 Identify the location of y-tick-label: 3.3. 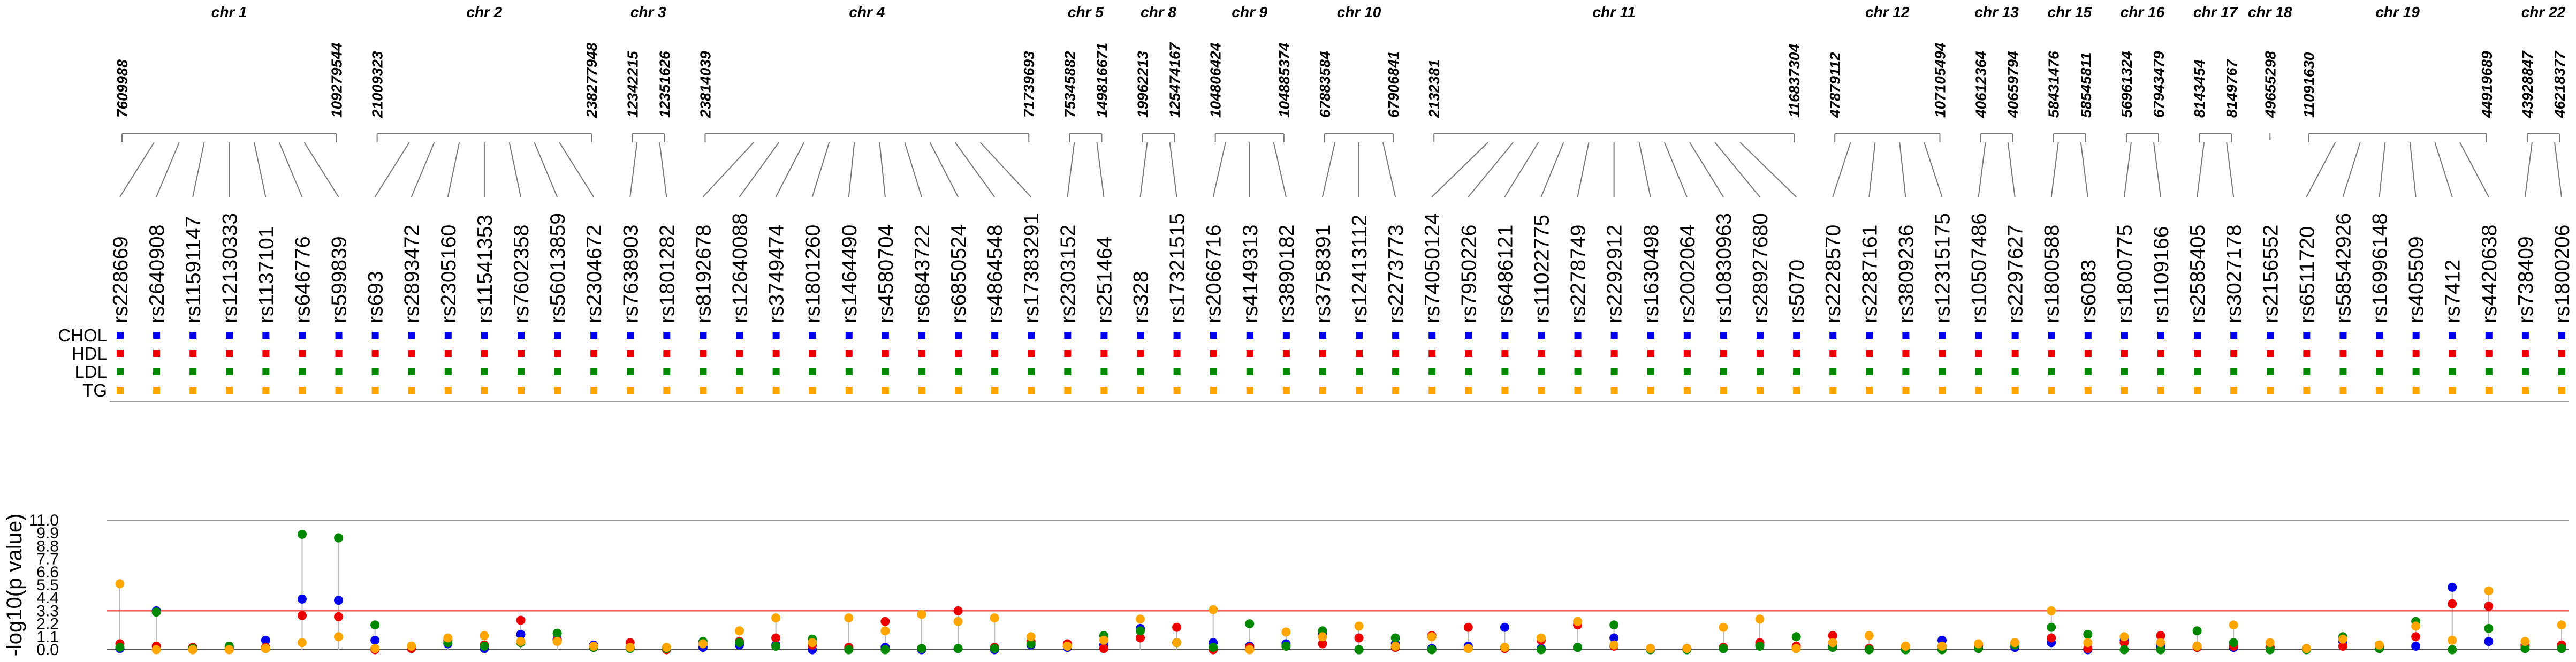
(47, 611).